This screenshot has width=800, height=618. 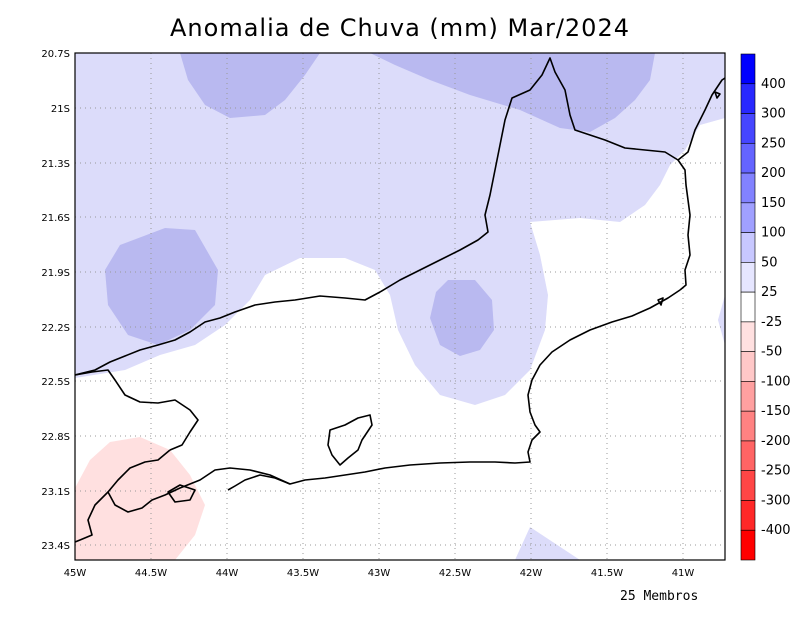 What do you see at coordinates (776, 500) in the screenshot?
I see `colorbar-label: -300` at bounding box center [776, 500].